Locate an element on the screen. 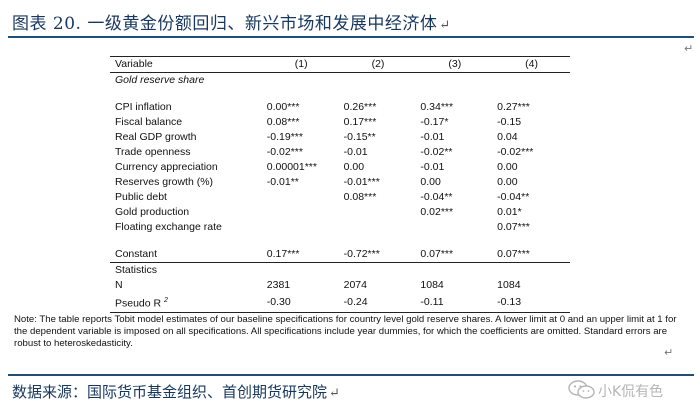  table-row: Gold production 0.02*** 0.01* is located at coordinates (340, 212).